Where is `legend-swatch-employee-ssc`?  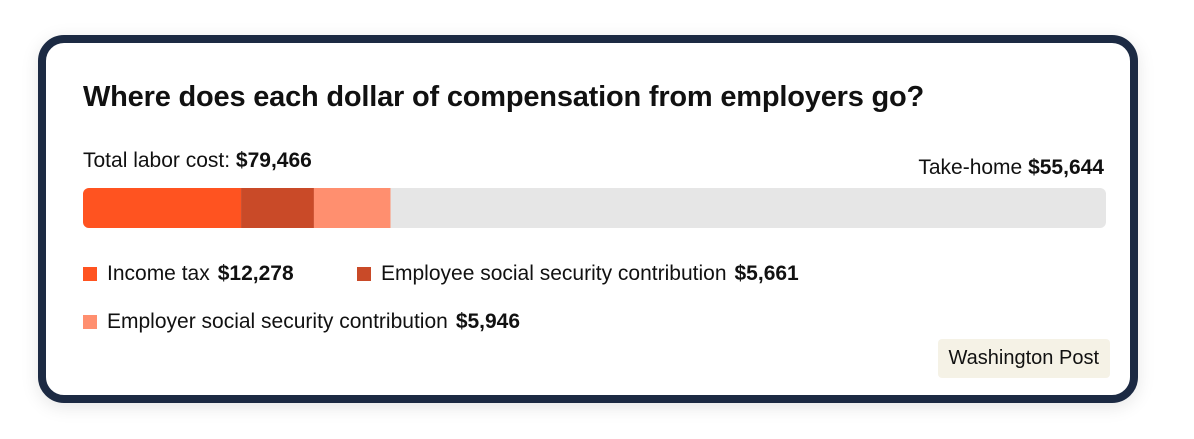
legend-swatch-employee-ssc is located at coordinates (364, 274).